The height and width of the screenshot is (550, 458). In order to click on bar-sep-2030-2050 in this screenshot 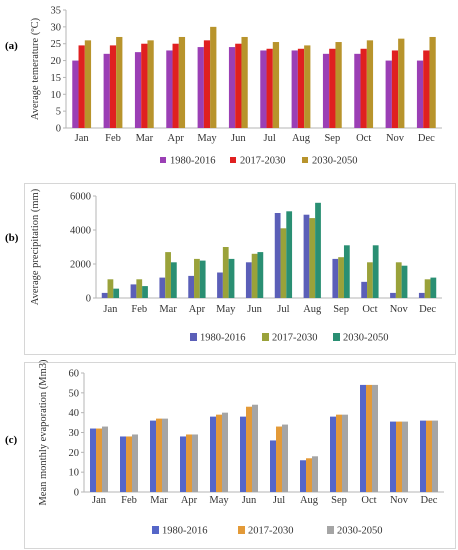, I will do `click(338, 85)`.